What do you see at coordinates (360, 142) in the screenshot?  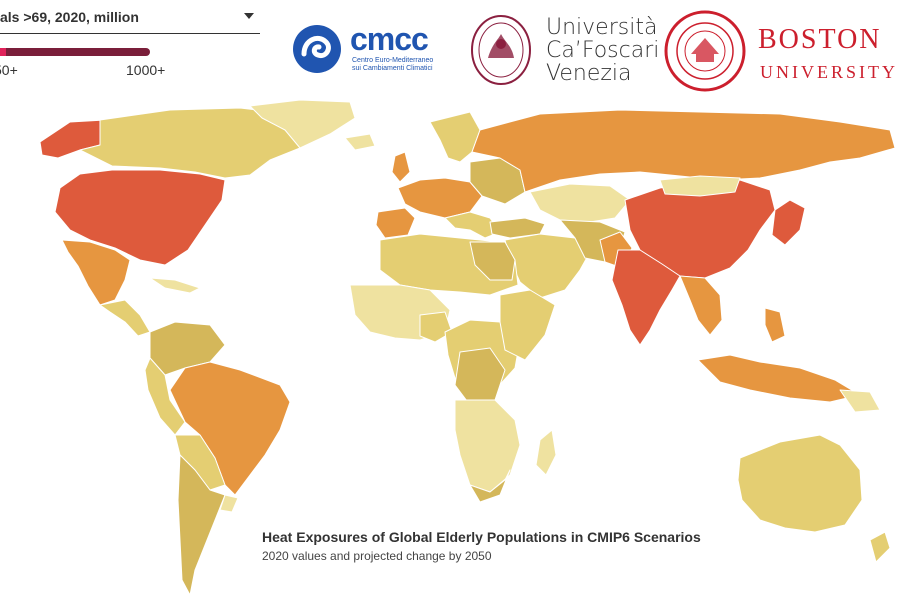 I see `country-iceland` at bounding box center [360, 142].